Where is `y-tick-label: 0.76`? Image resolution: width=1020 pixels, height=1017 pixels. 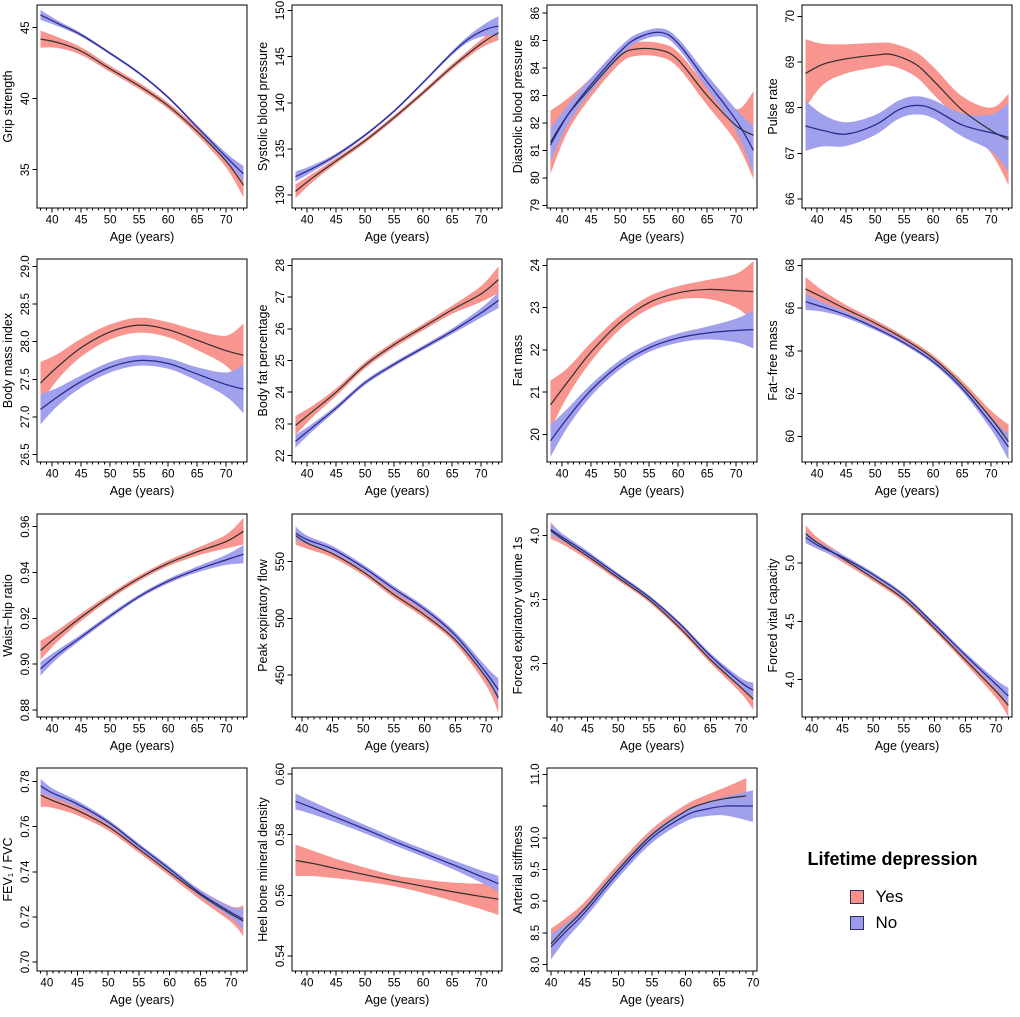 y-tick-label: 0.76 is located at coordinates (26, 826).